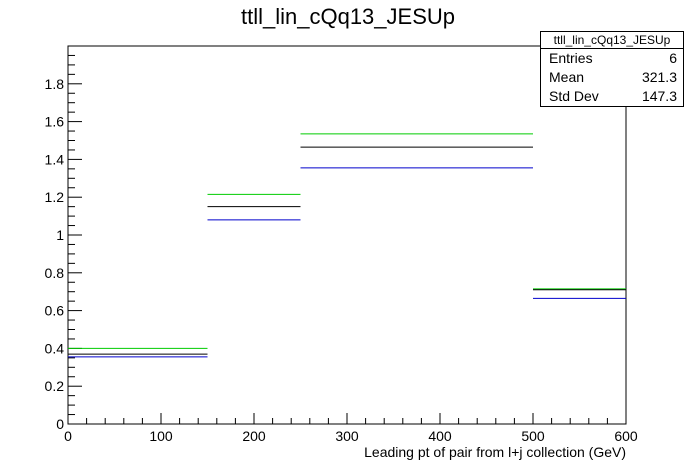 The width and height of the screenshot is (696, 472). I want to click on y-tick-label: 0.8, so click(55, 273).